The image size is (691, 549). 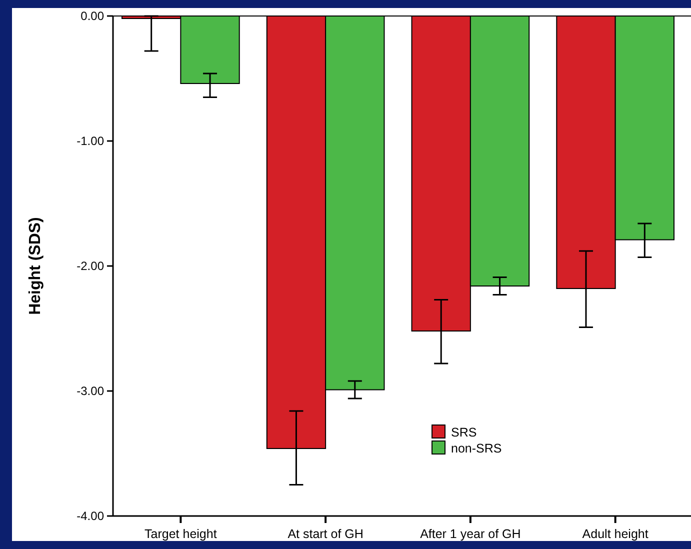 What do you see at coordinates (35, 266) in the screenshot?
I see `y-axis-title: Height (SDS)` at bounding box center [35, 266].